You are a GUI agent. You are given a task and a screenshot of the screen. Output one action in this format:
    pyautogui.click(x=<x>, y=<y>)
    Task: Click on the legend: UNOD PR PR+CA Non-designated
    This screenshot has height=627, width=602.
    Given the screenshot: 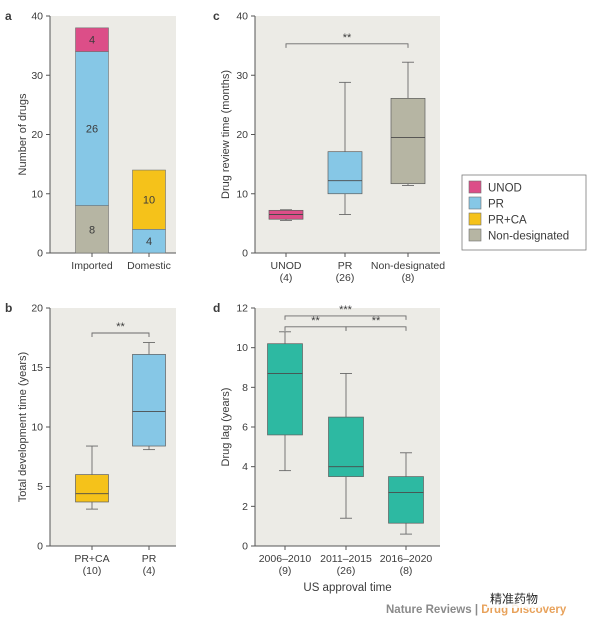 What is the action you would take?
    pyautogui.click(x=524, y=212)
    